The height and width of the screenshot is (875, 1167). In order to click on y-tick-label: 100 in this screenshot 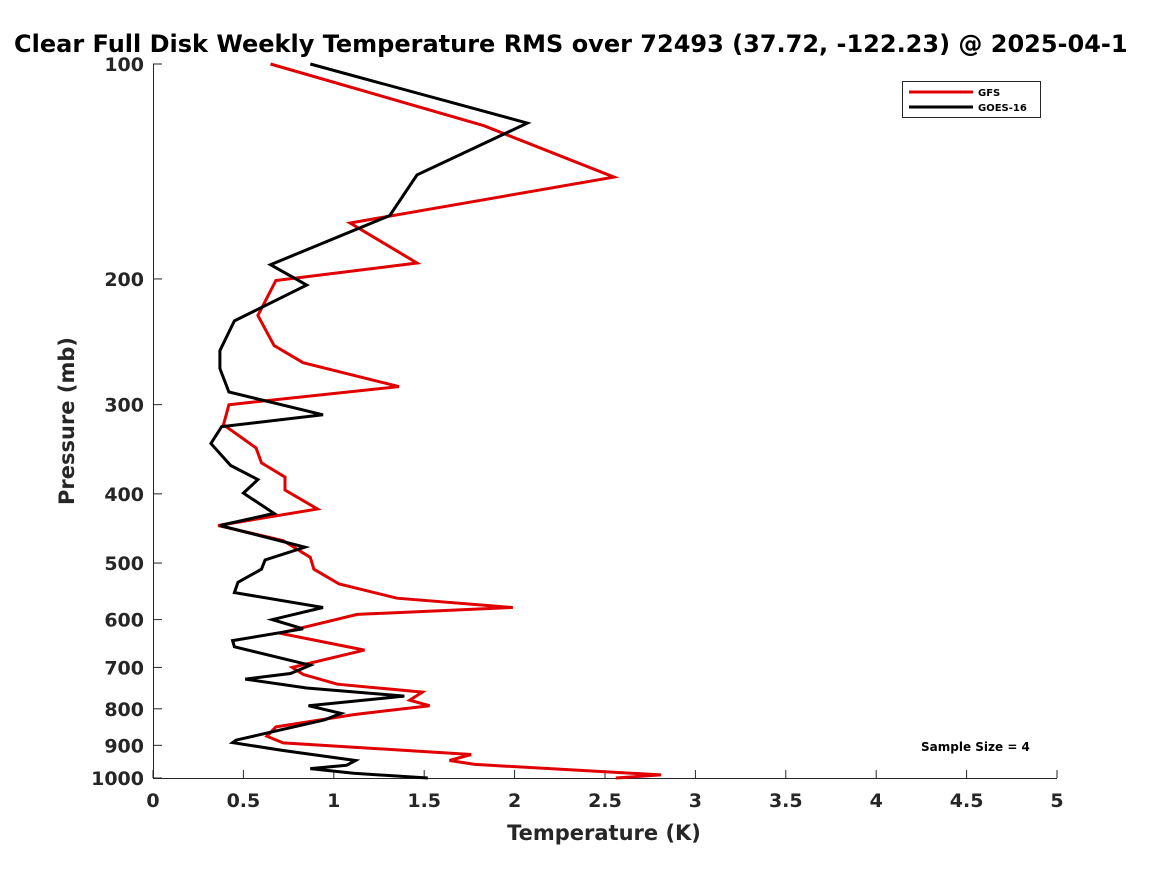, I will do `click(124, 65)`.